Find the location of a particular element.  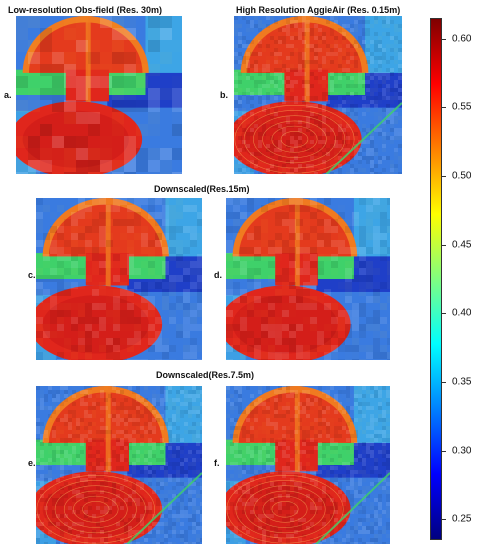

title-downscaled-15m: Downscaled(Res.15m) is located at coordinates (202, 189).